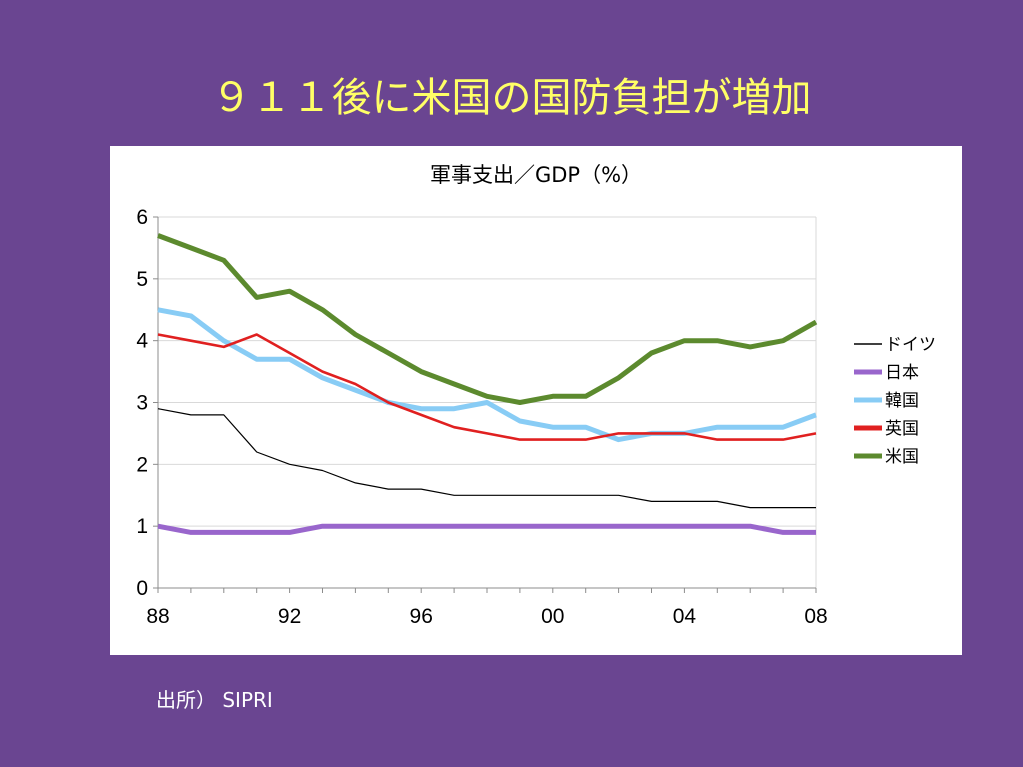 This screenshot has height=767, width=1023. Describe the element at coordinates (910, 345) in the screenshot. I see `legend-entry: ドイツ` at that location.